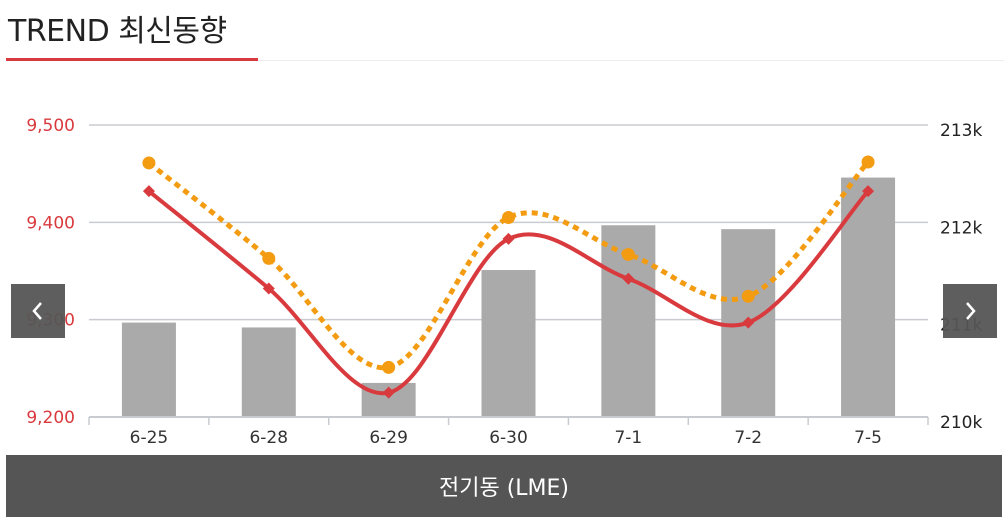 The image size is (1008, 524). What do you see at coordinates (50, 418) in the screenshot?
I see `y-left-tick-label: 9,200` at bounding box center [50, 418].